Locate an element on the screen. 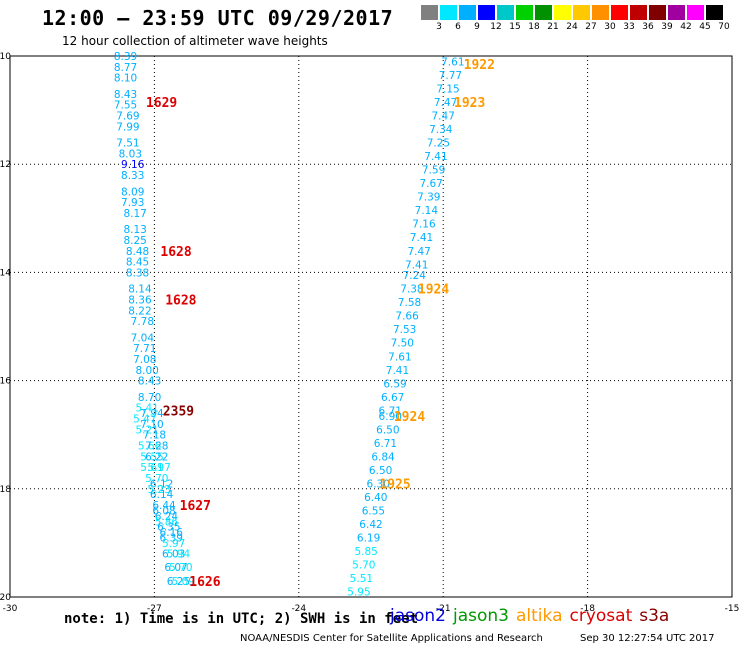 This screenshot has height=650, width=740. data-point-label: 7.59 is located at coordinates (433, 171).